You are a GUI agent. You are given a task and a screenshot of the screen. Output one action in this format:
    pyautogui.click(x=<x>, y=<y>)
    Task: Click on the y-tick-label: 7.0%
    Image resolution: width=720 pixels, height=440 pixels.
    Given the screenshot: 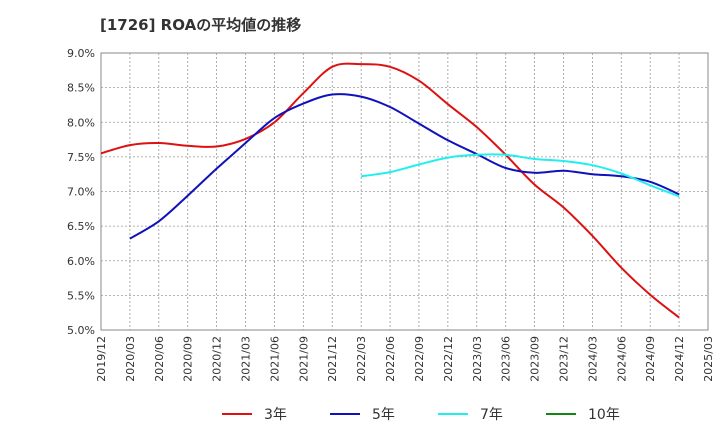 What is the action you would take?
    pyautogui.click(x=81, y=192)
    